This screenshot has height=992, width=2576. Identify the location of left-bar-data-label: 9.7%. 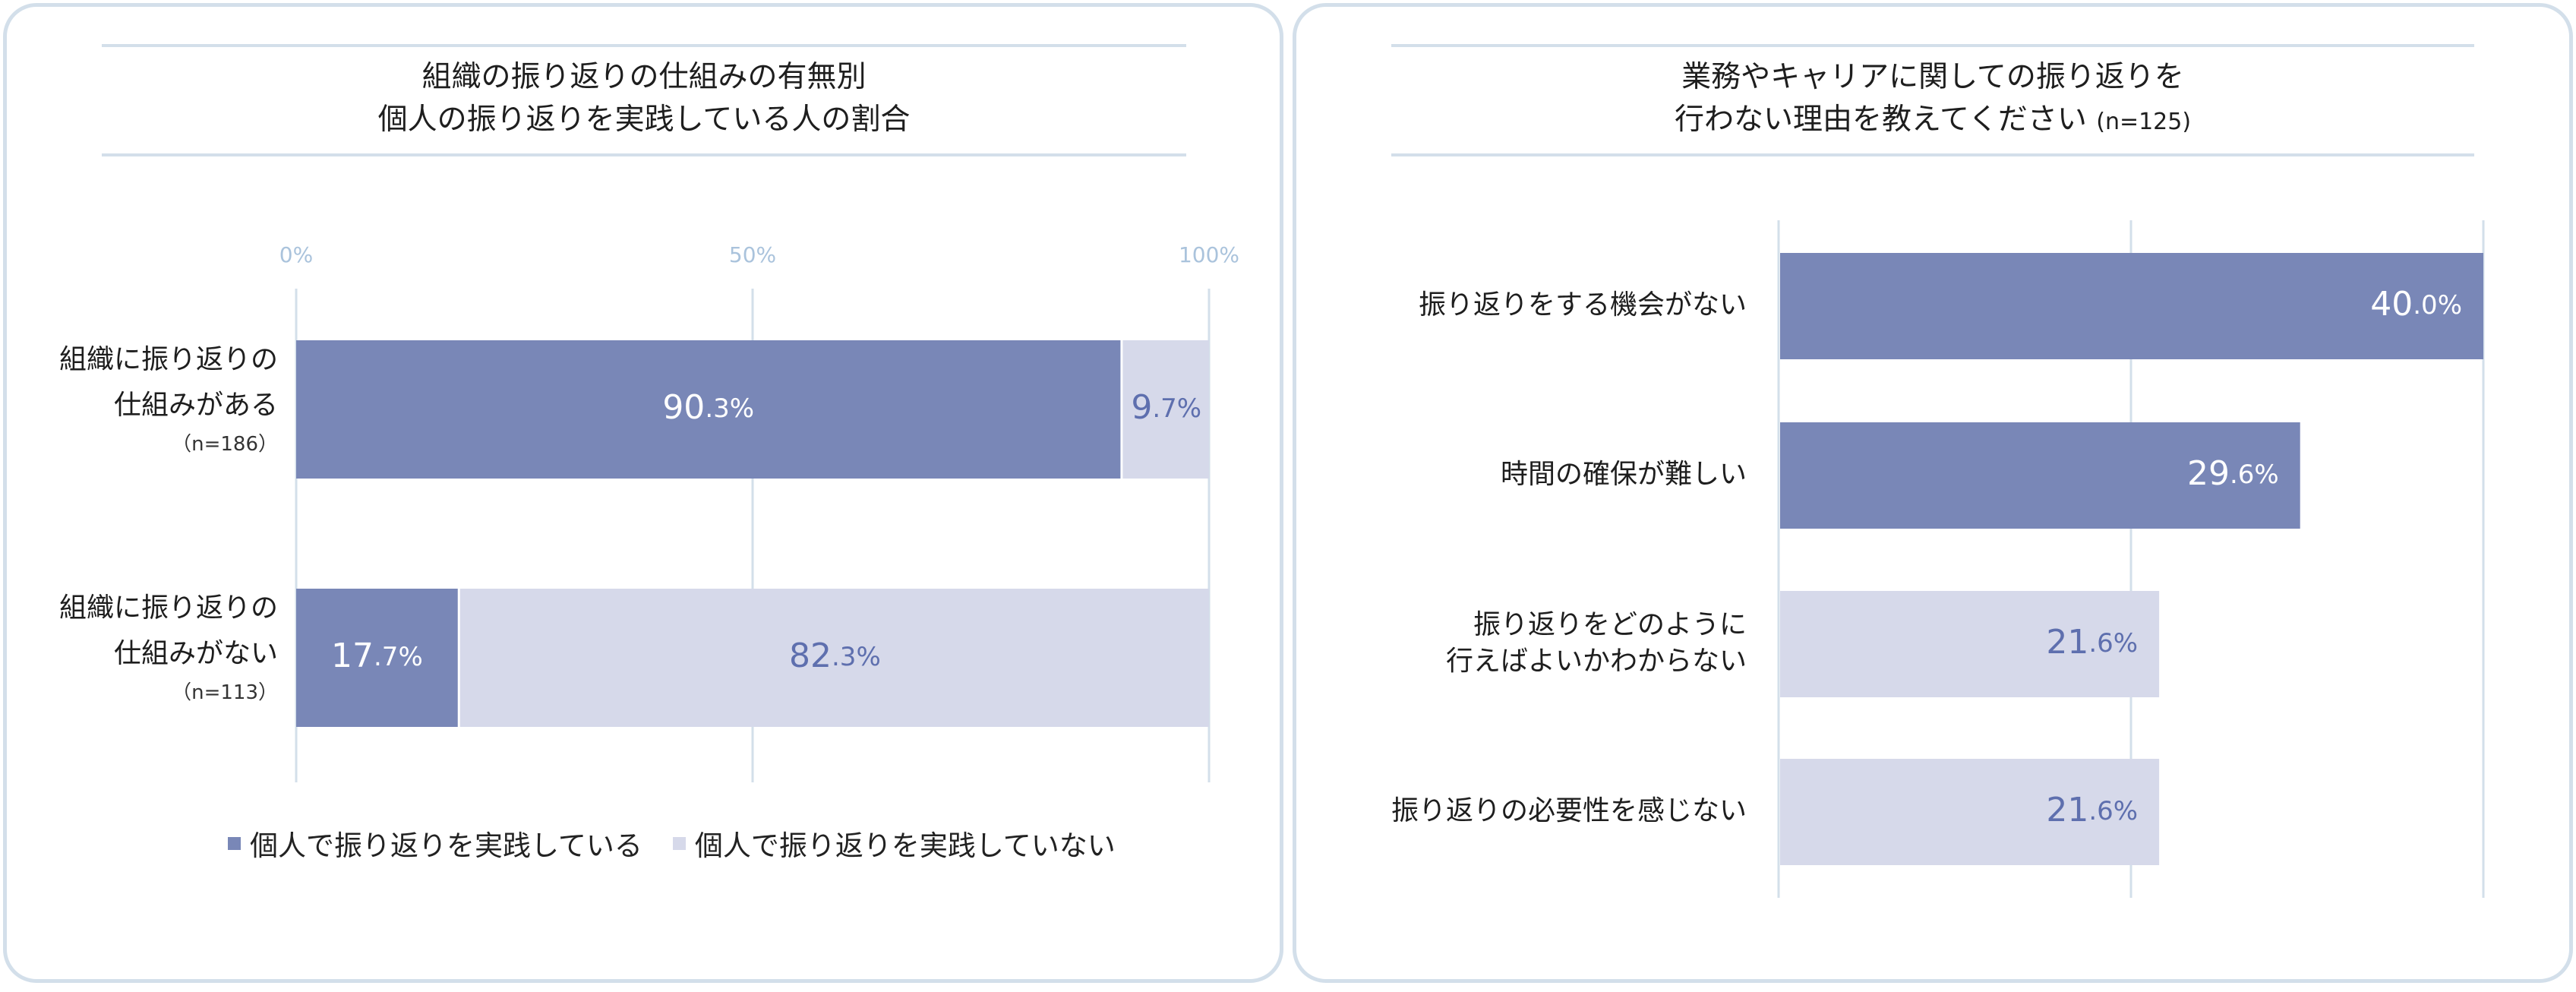
(1166, 408).